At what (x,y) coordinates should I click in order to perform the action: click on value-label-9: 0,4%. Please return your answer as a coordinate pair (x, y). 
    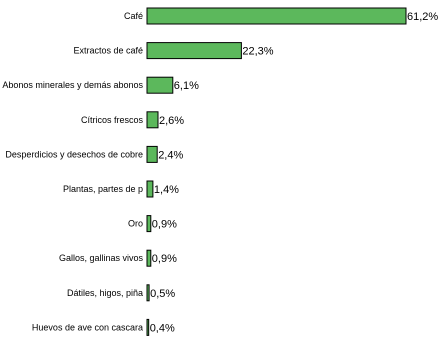
    Looking at the image, I should click on (162, 328).